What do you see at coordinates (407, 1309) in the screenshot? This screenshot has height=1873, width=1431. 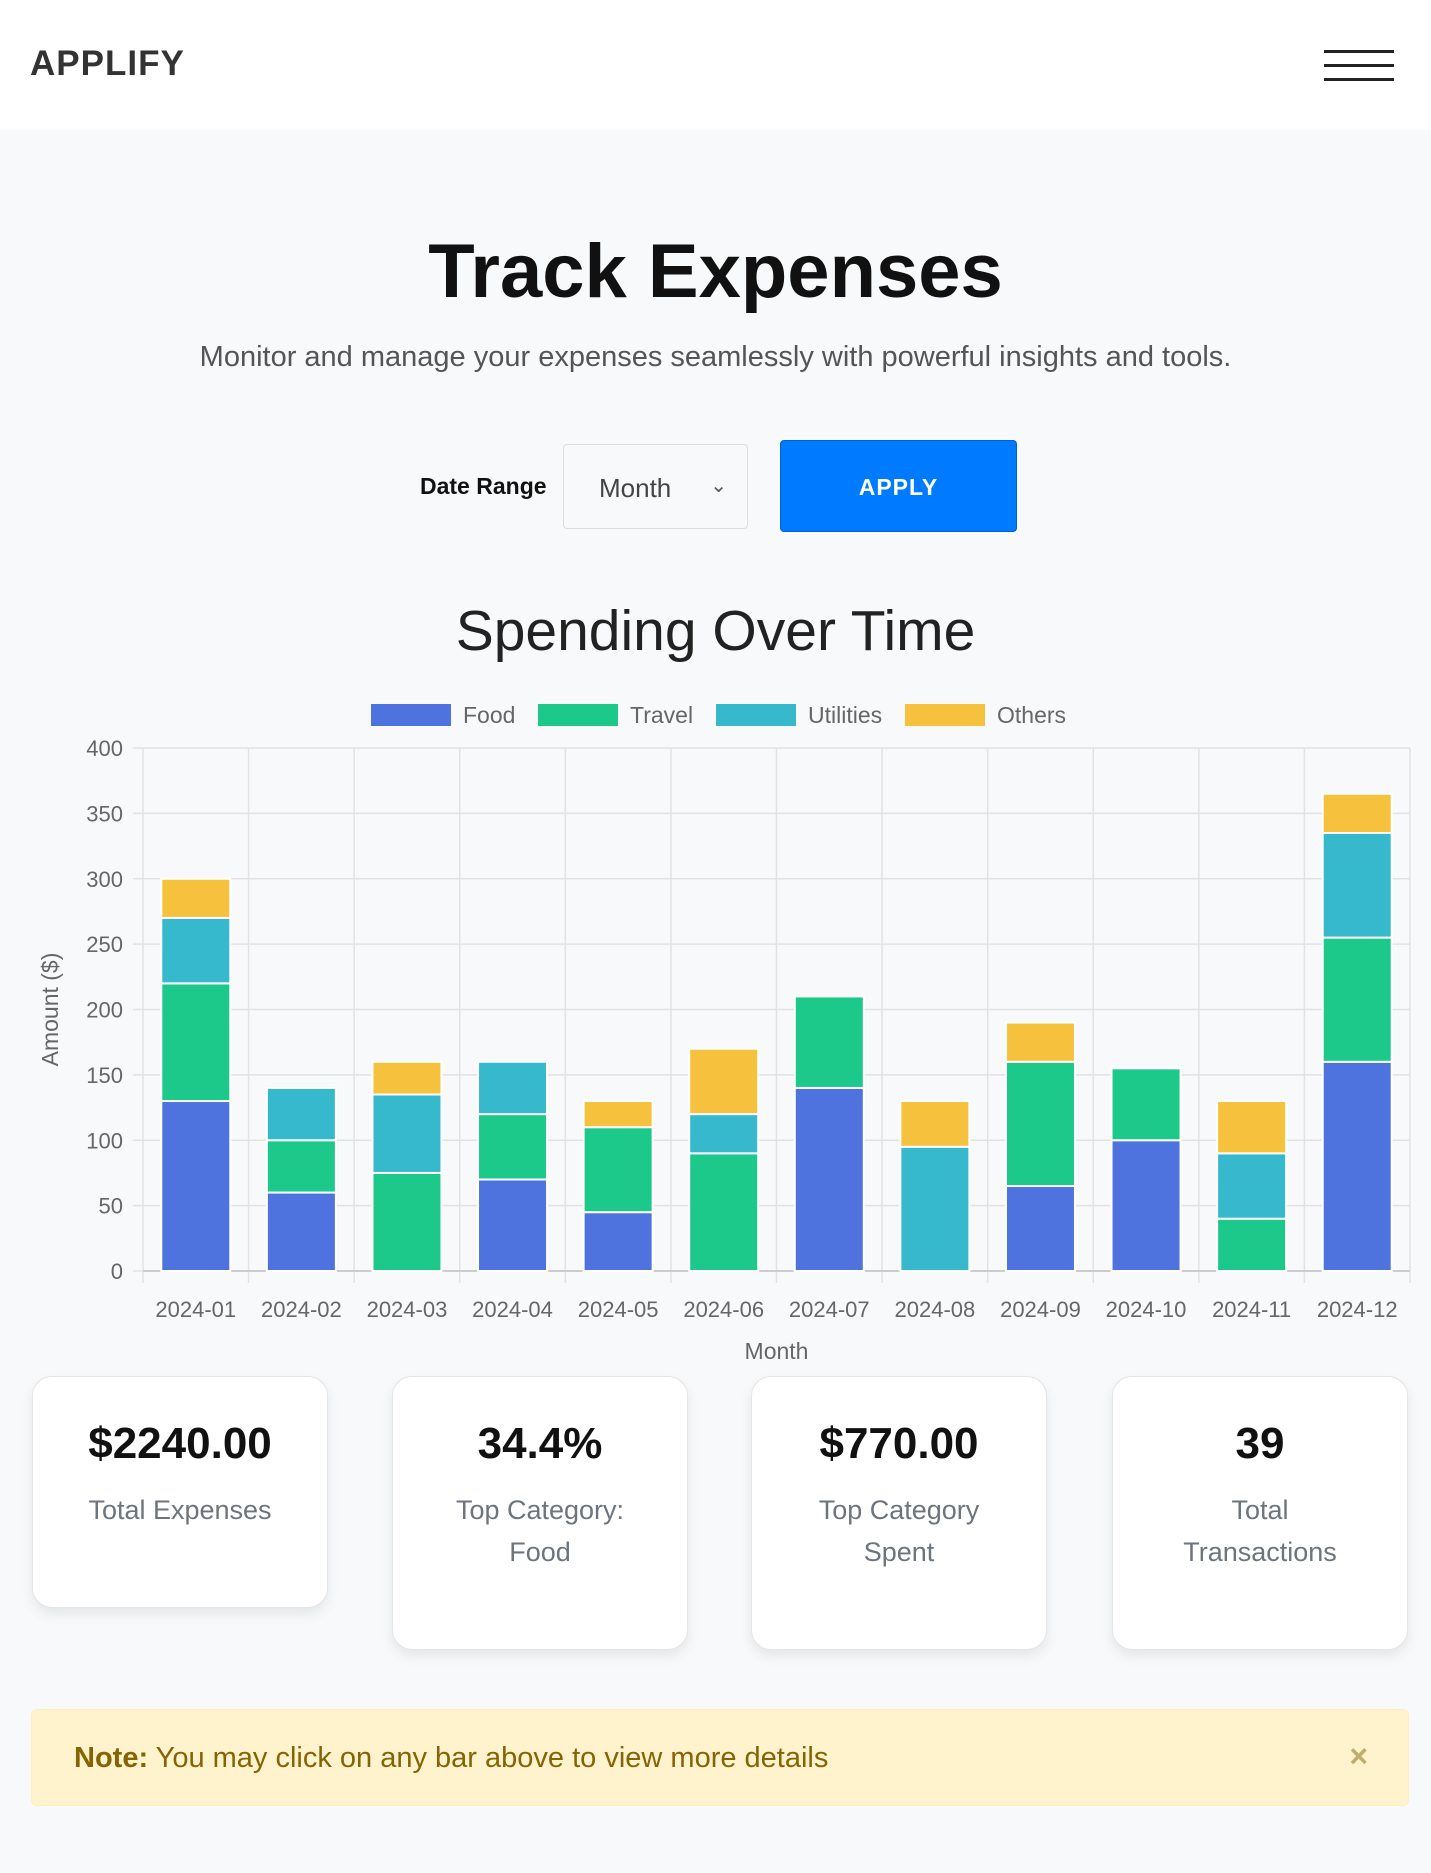 I see `x-tick-label: 2024-03` at bounding box center [407, 1309].